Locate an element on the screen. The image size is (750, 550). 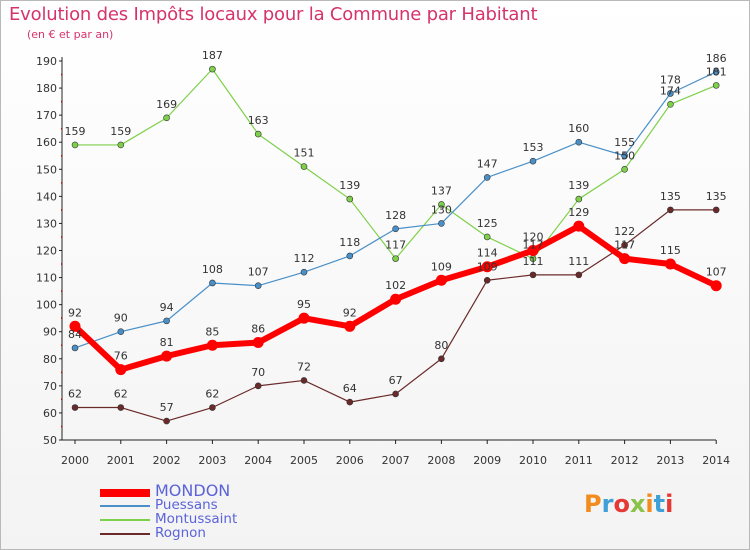
data-label: 76 is located at coordinates (121, 356).